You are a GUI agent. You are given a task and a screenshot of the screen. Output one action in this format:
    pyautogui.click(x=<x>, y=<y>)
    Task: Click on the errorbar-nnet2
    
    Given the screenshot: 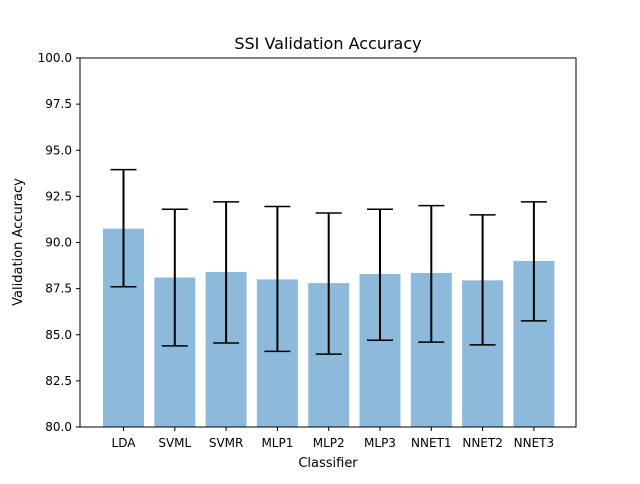 What is the action you would take?
    pyautogui.click(x=482, y=280)
    